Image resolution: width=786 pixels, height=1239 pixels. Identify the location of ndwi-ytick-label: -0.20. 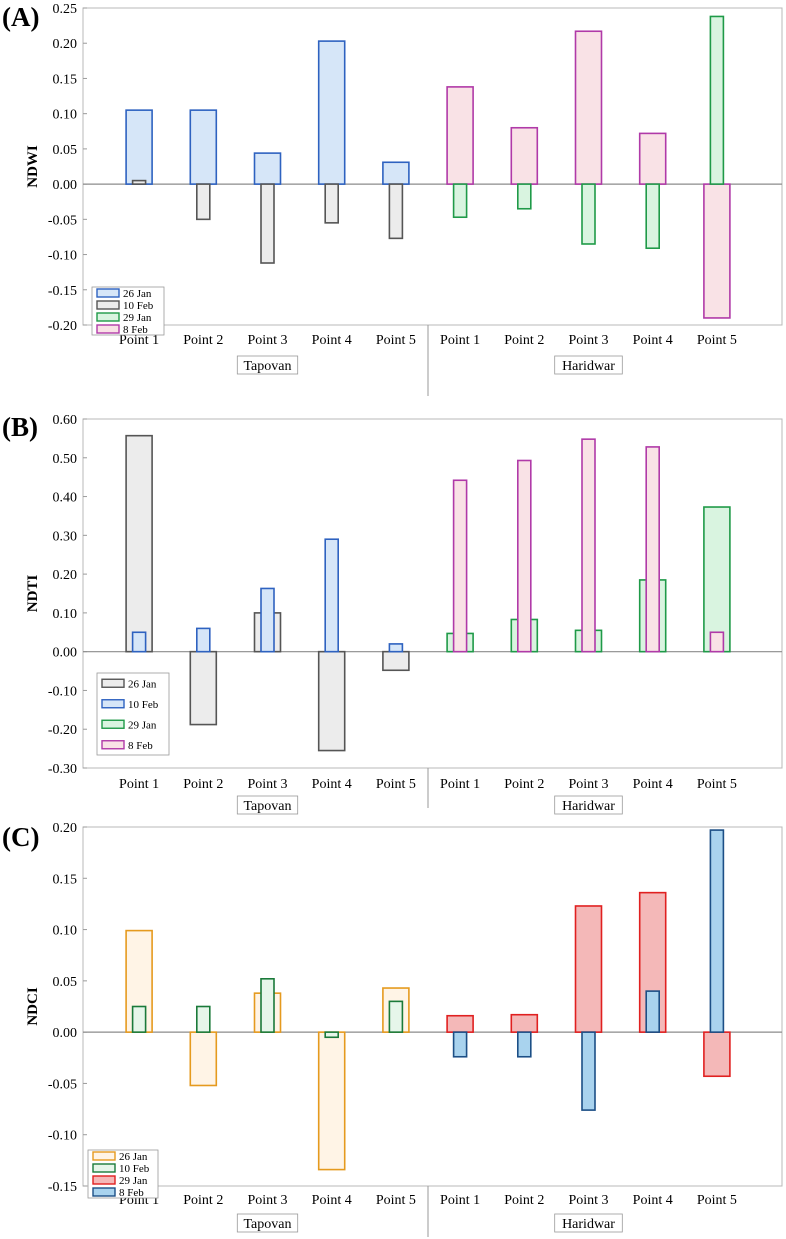
(62, 326).